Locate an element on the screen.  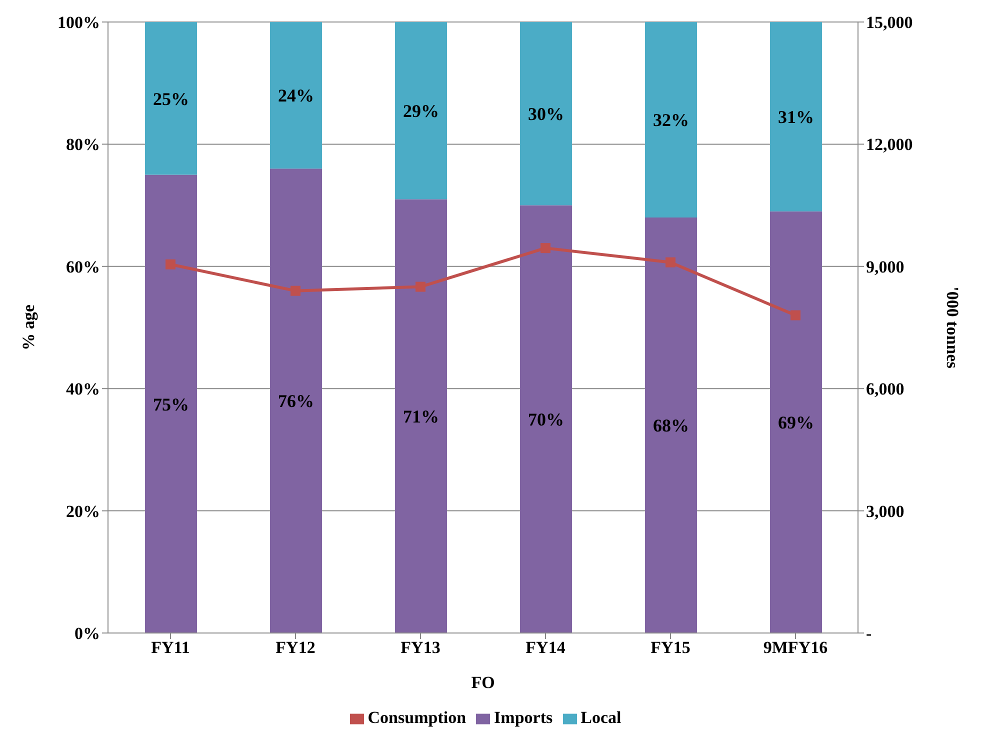
x-tick-label: FY14 is located at coordinates (546, 648).